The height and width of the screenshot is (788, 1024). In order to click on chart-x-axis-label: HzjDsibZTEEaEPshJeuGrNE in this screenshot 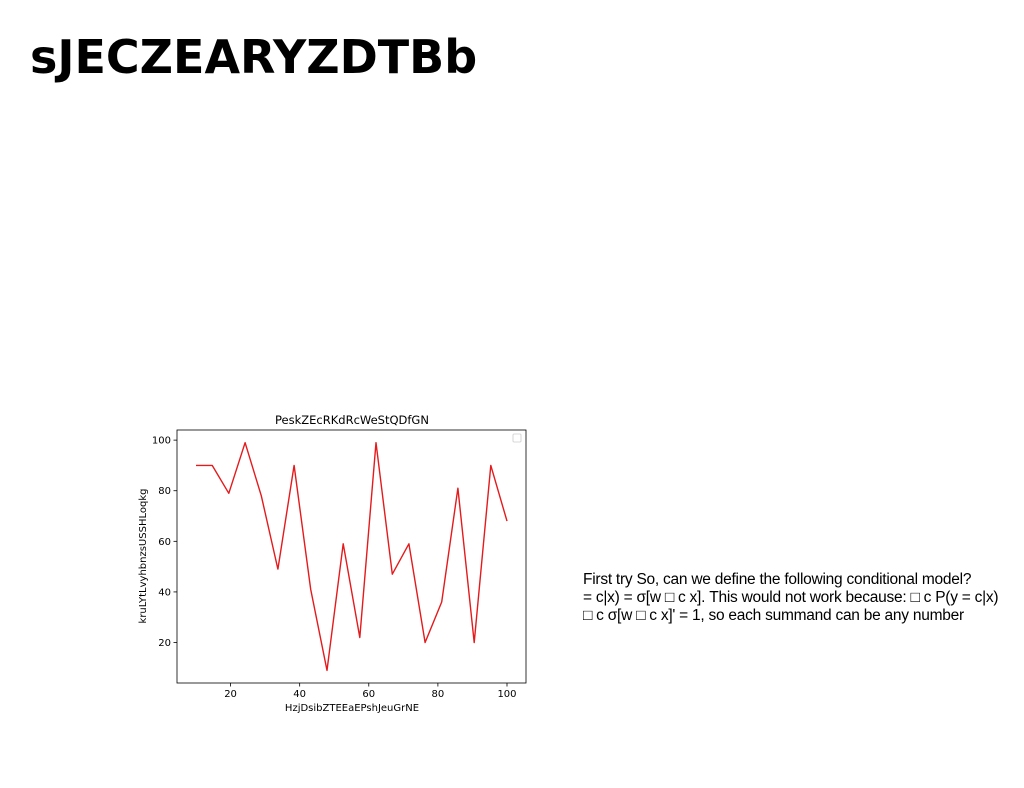, I will do `click(352, 708)`.